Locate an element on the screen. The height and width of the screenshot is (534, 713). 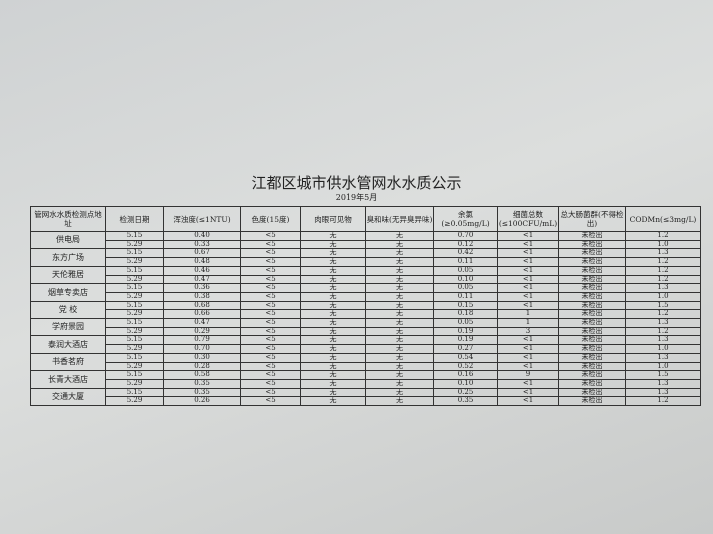
data-row: 交通大厦 5.15 0.35 <5 无无 0.25 <1 未检出 1.3 is located at coordinates (365, 397).